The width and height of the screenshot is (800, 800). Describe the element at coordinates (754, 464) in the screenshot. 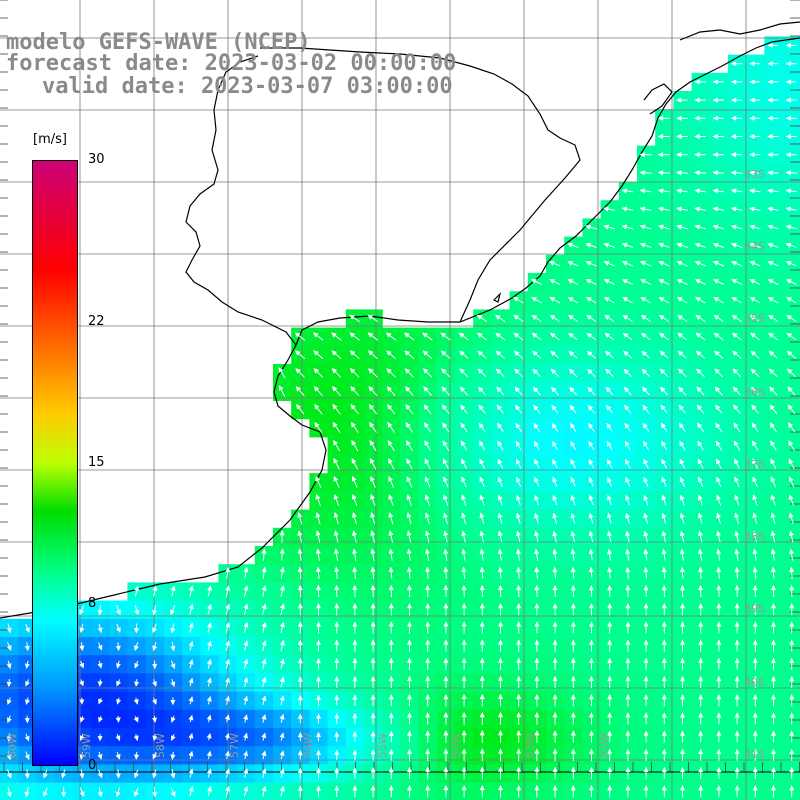

I see `lat-label: 37S` at that location.